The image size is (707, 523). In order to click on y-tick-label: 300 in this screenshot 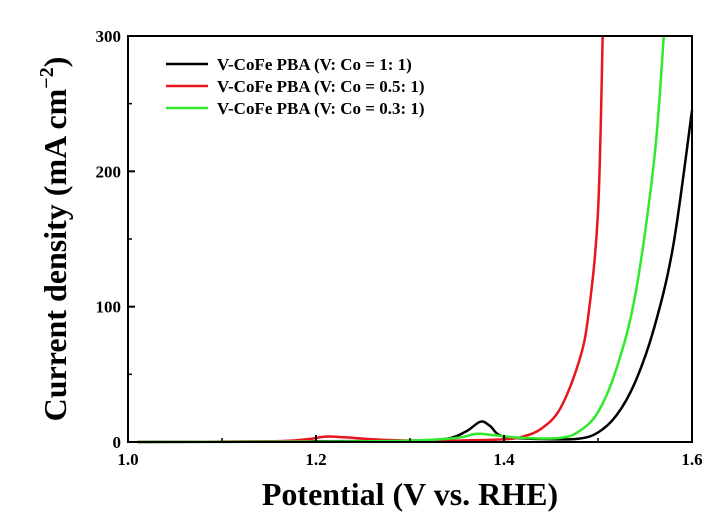, I will do `click(109, 36)`.